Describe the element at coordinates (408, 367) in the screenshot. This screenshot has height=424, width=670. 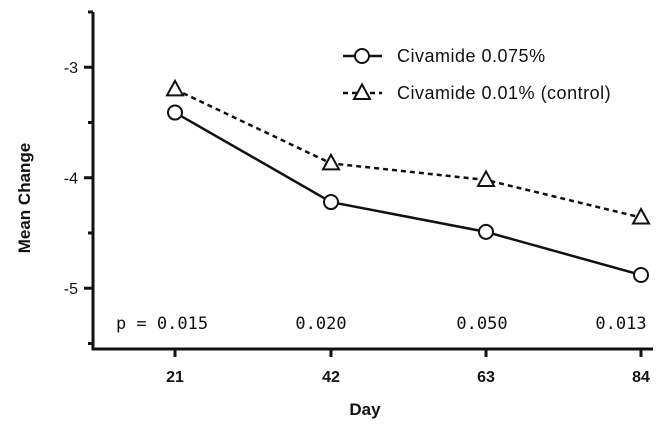
I see `x-ticks: 21 42 63 84` at that location.